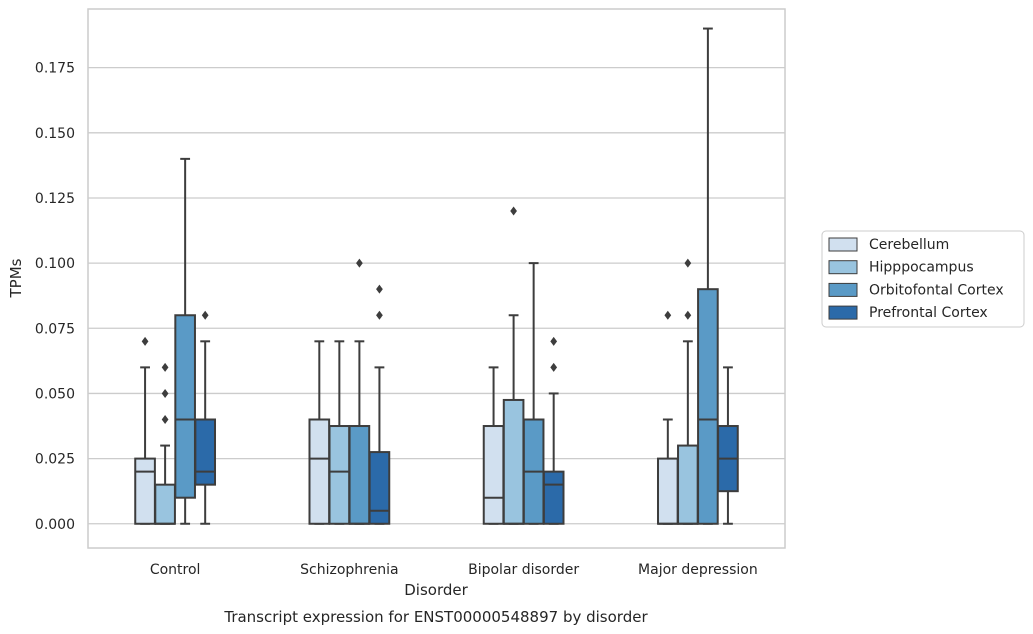  Describe the element at coordinates (928, 313) in the screenshot. I see `legend-label: Prefrontal Cortex` at that location.